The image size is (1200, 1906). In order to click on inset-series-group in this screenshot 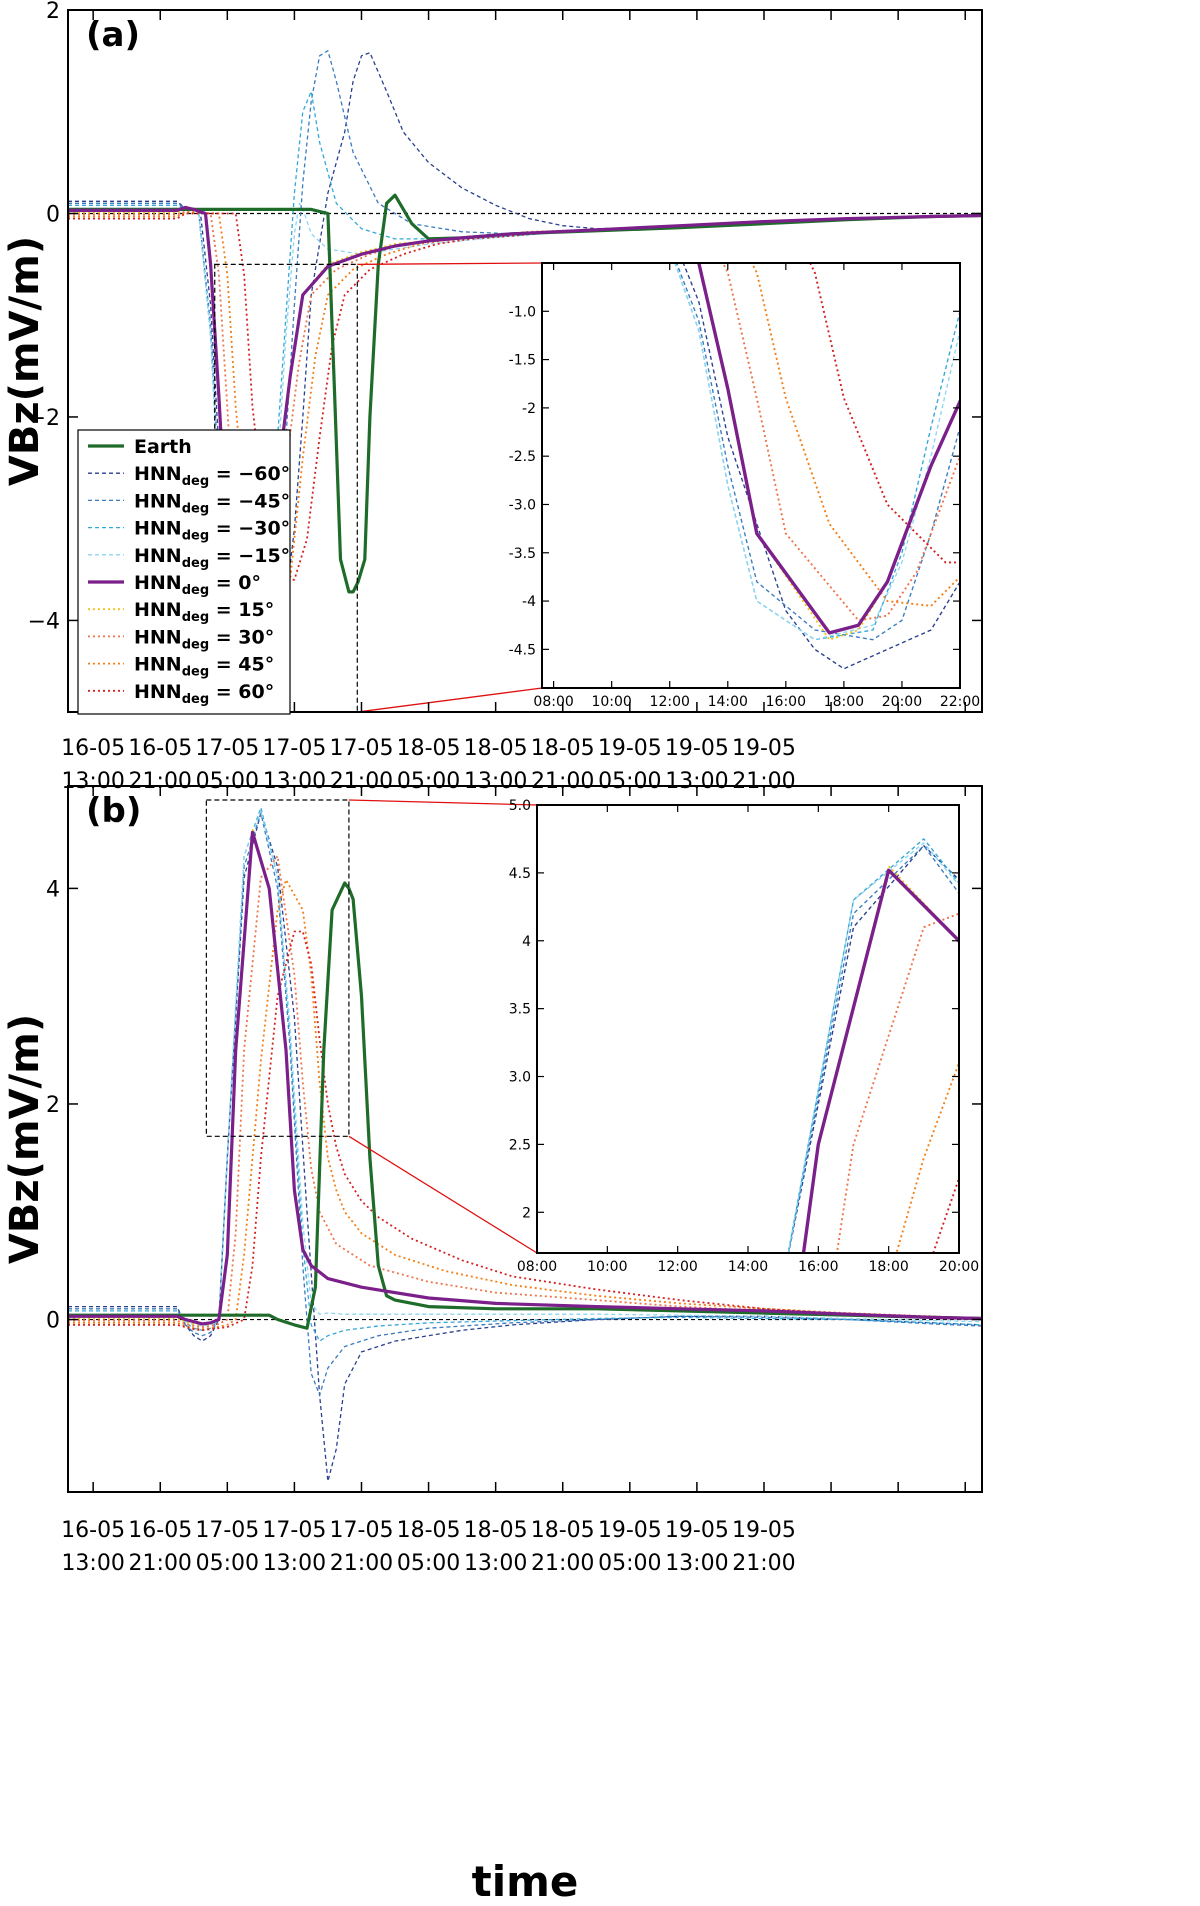, I will do `click(817, 466)`.